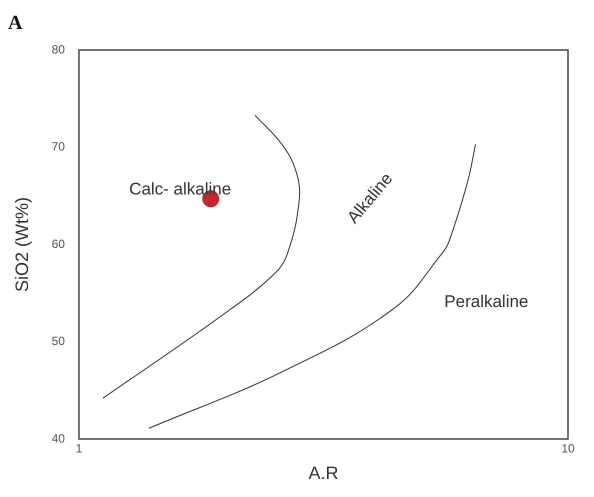 The image size is (594, 497). I want to click on y-tick-label: 80, so click(59, 49).